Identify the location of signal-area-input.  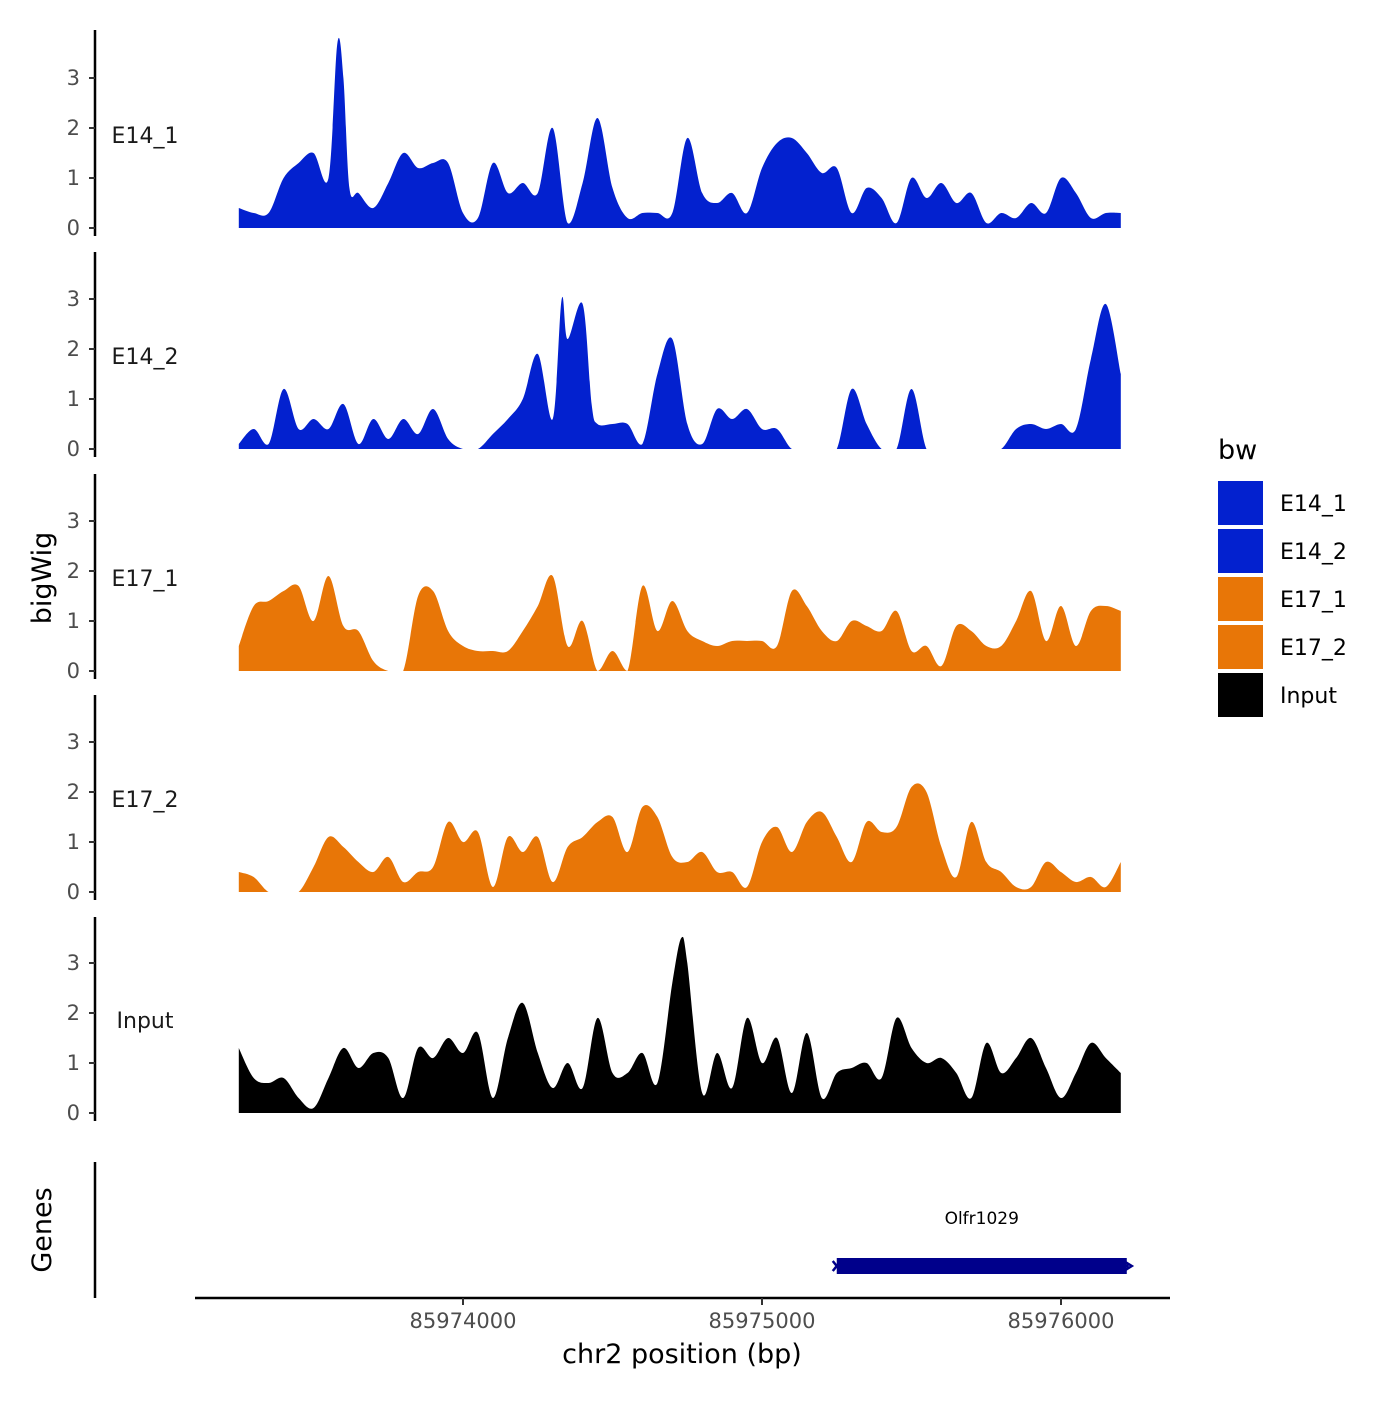
(679, 1024).